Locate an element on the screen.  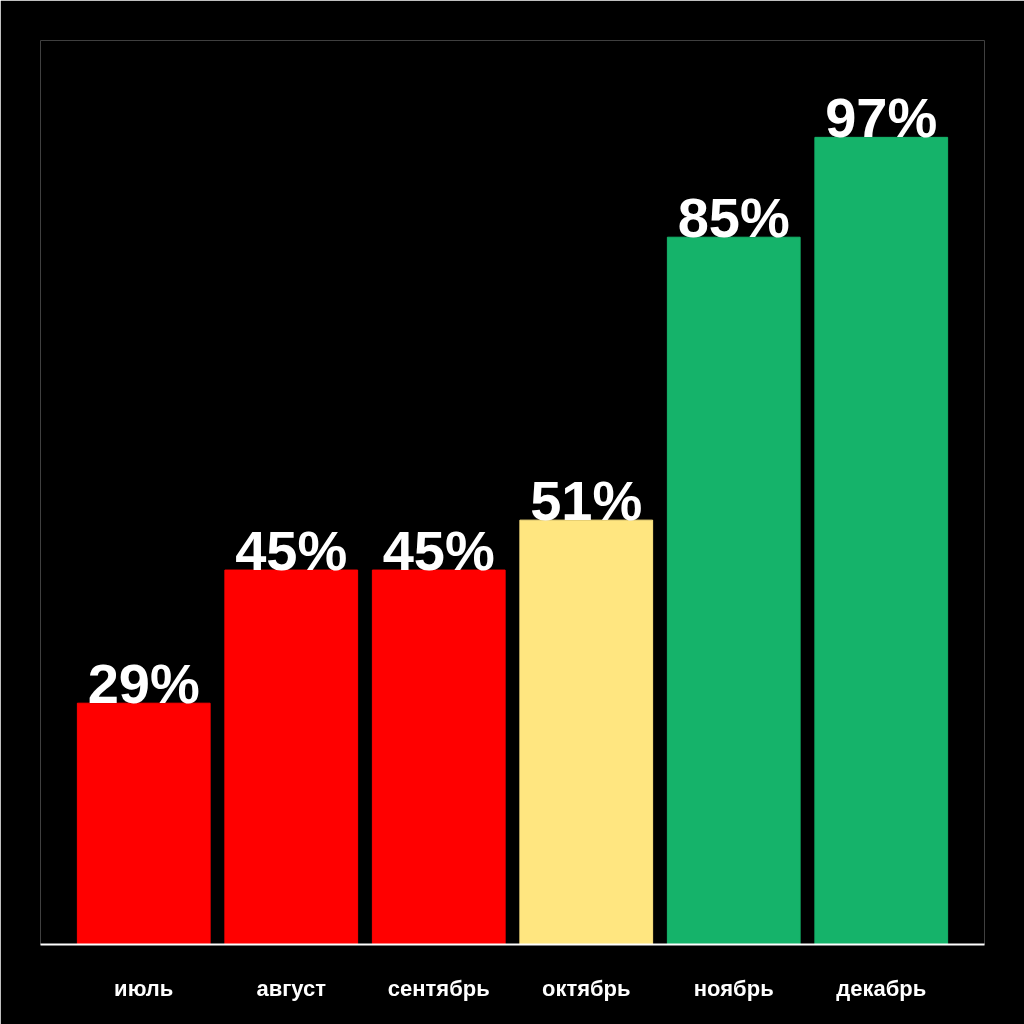
data-label: 51% is located at coordinates (586, 501).